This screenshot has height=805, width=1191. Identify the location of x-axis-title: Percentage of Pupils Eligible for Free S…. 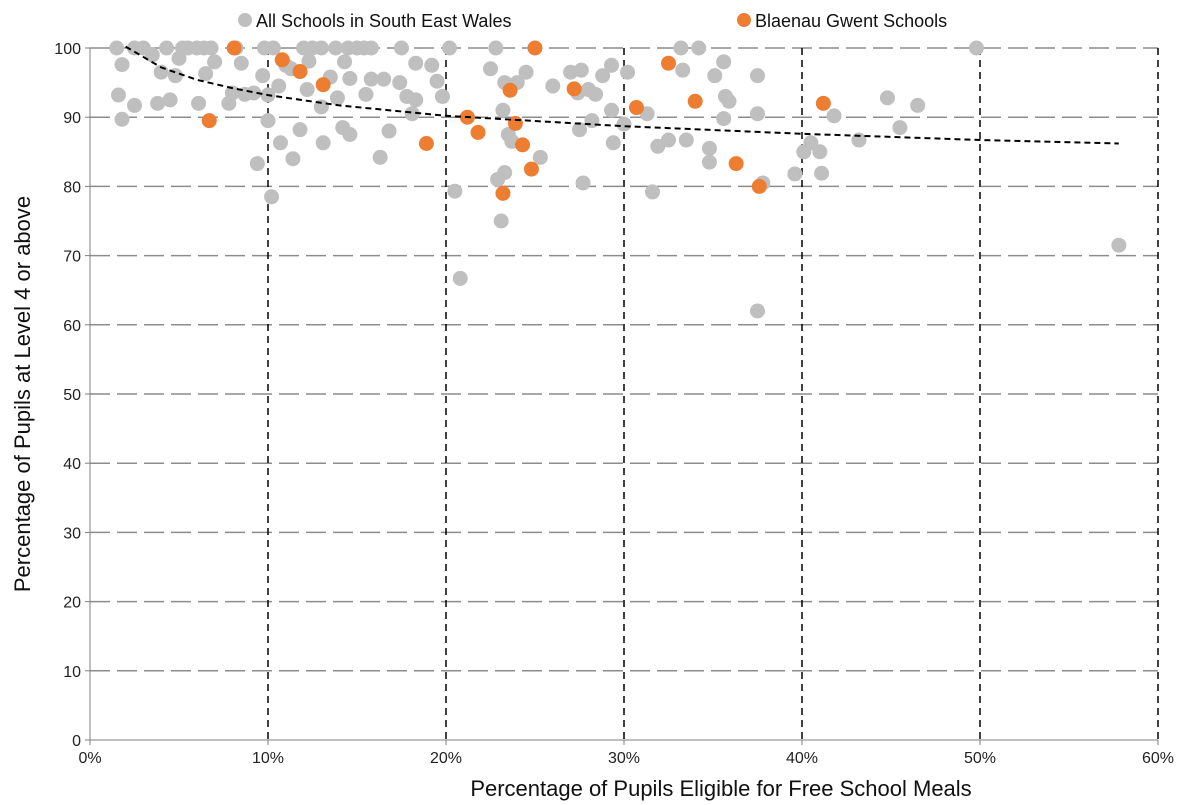
(720, 788).